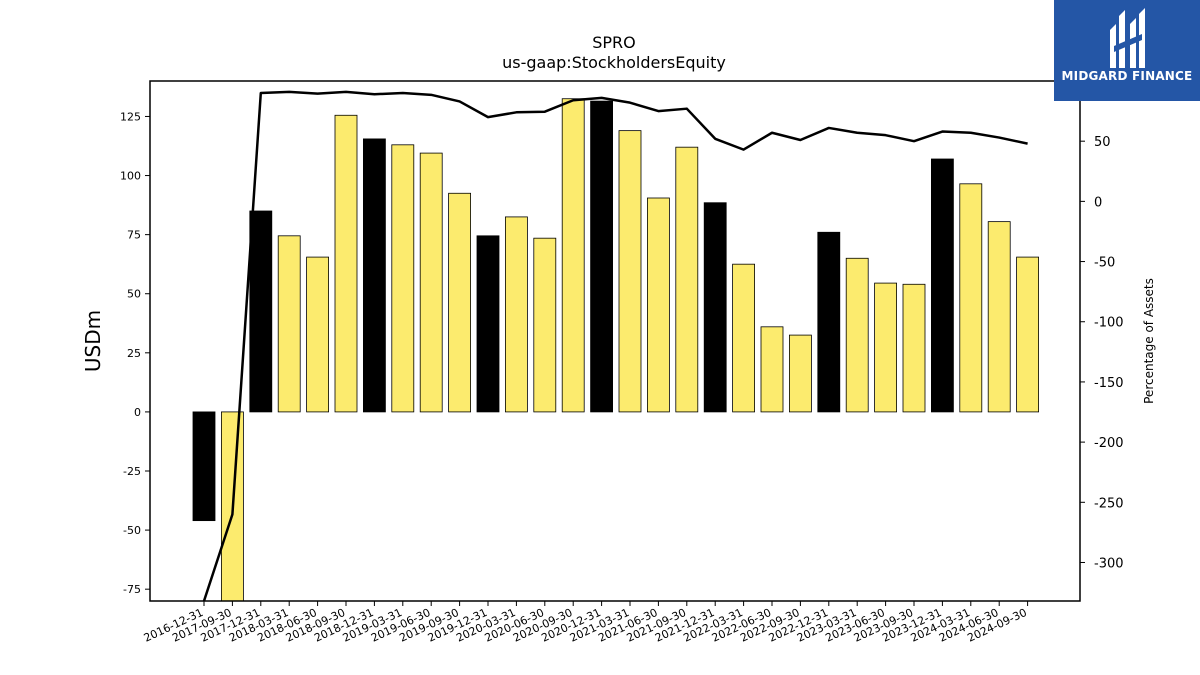 The height and width of the screenshot is (675, 1200). I want to click on midgard-mark-icon, so click(1127, 38).